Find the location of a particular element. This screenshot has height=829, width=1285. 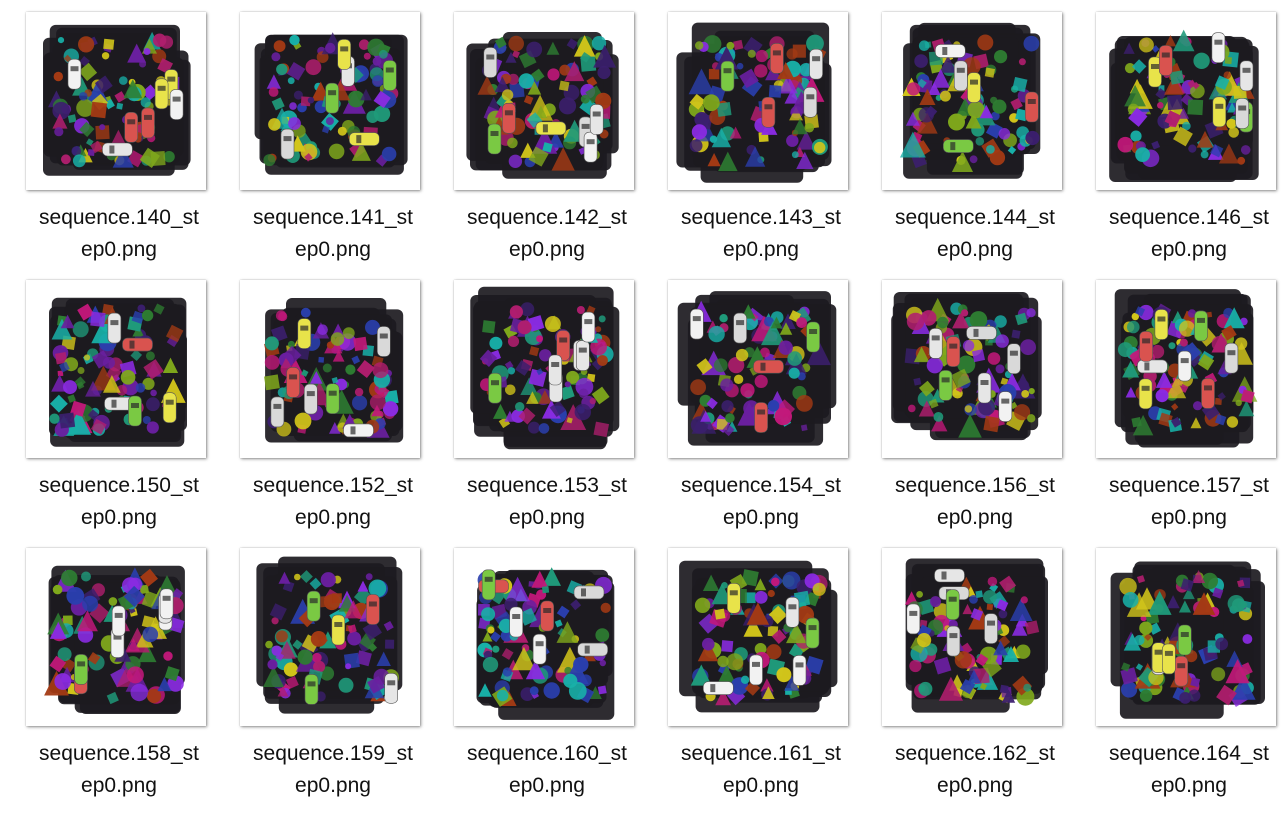

file-item: sequence.153_st ep0.png is located at coordinates (547, 414).